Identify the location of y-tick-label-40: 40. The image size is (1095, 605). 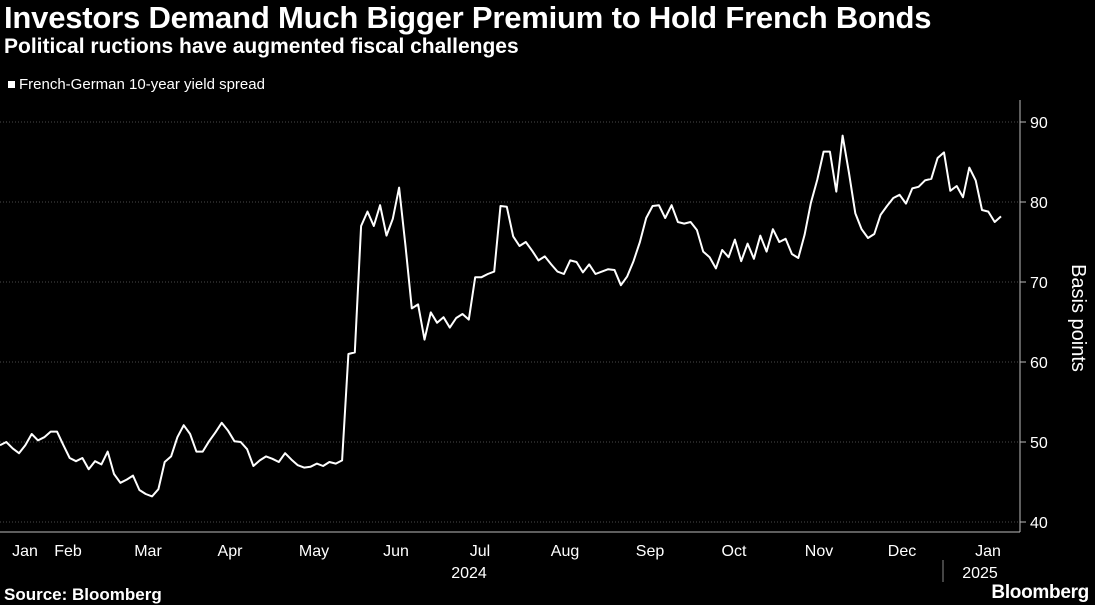
(1039, 523).